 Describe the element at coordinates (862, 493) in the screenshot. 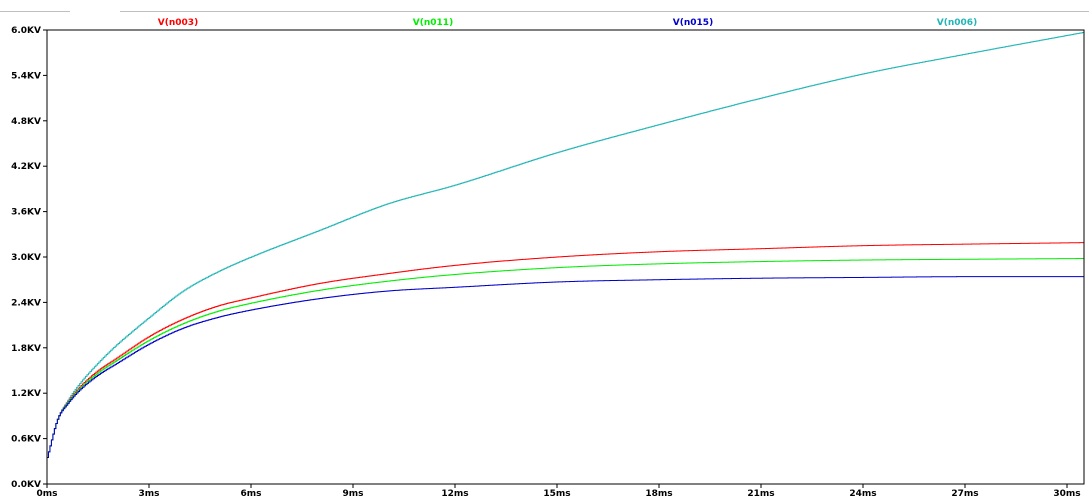

I see `x-tick-label: 24ms` at that location.